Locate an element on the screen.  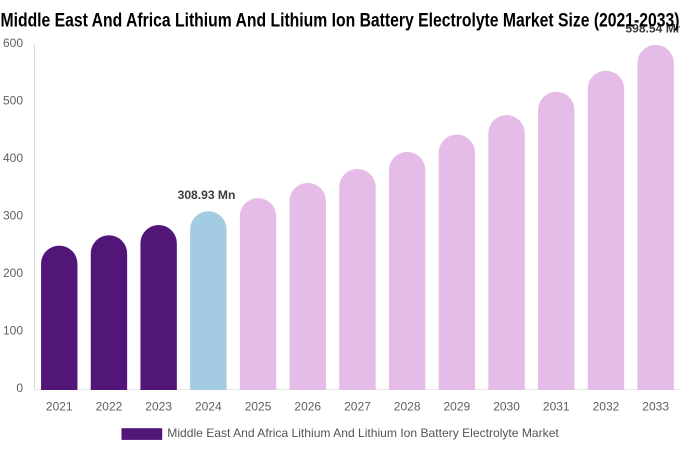
svg-text: 2027 is located at coordinates (357, 406).